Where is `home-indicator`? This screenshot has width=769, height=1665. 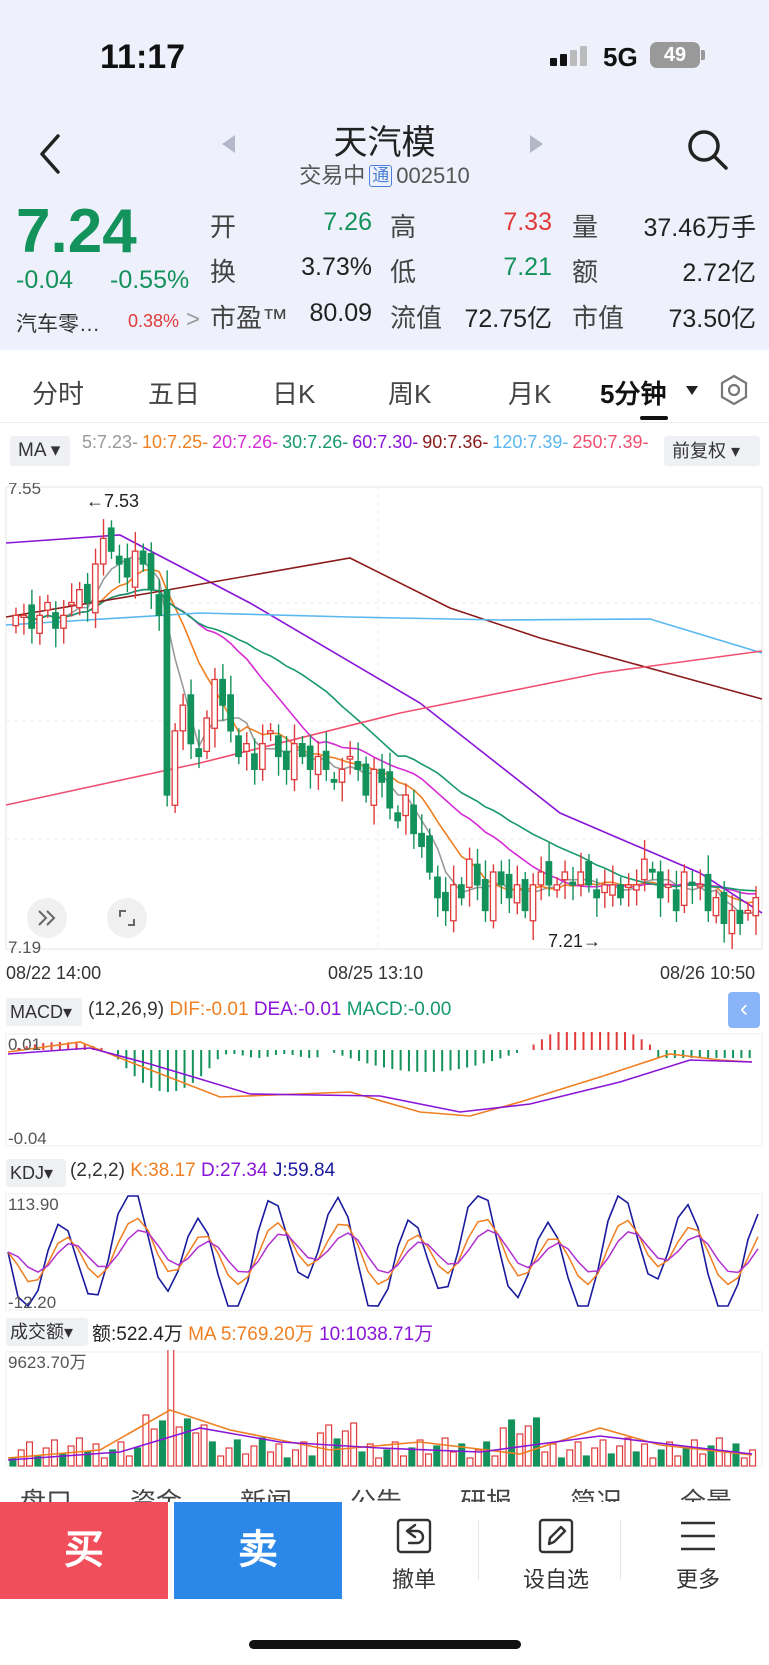
home-indicator is located at coordinates (385, 1644).